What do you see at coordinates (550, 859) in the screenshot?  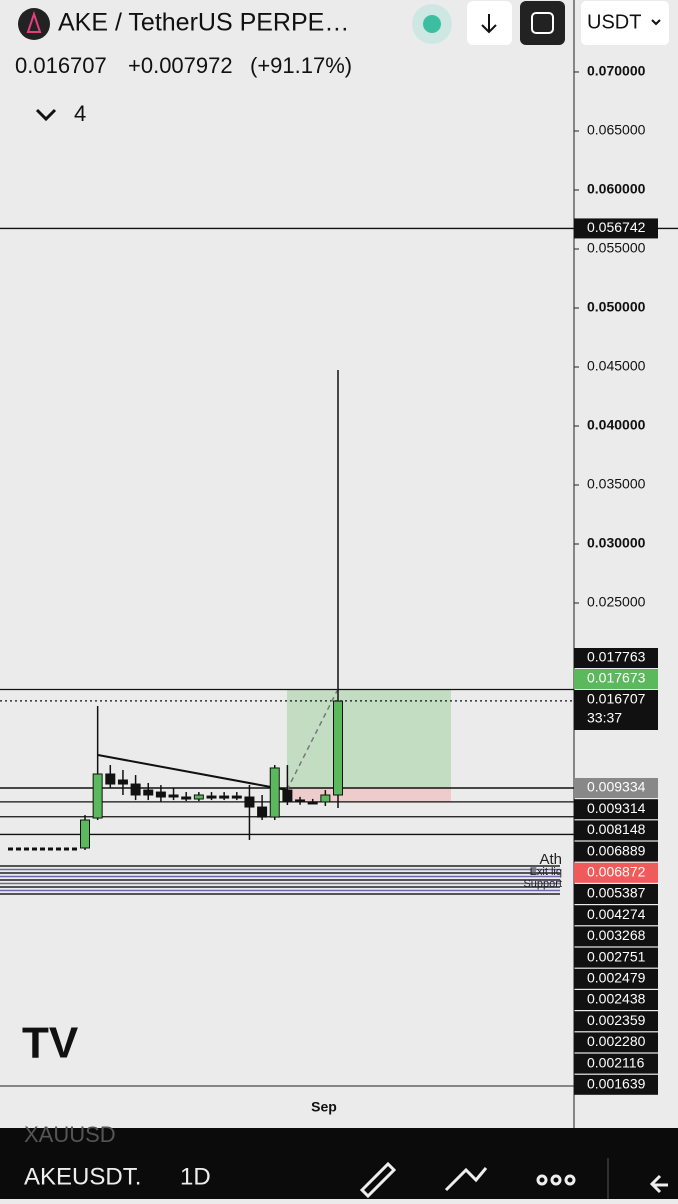 I see `annotation: Ath` at bounding box center [550, 859].